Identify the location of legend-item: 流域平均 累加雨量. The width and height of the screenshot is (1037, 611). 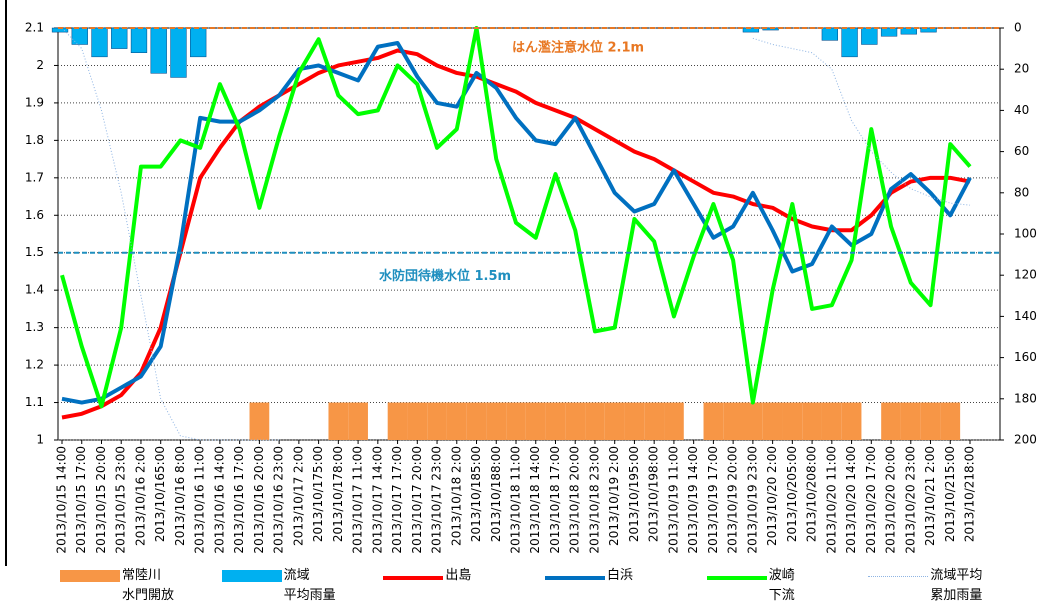
(949, 587).